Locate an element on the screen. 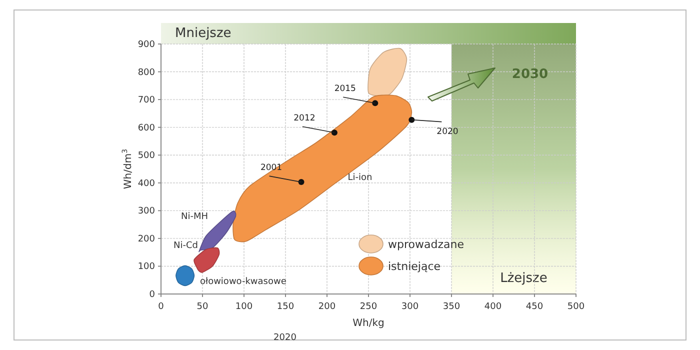 Image resolution: width=700 pixels, height=350 pixels. x-tick-label: 500 is located at coordinates (576, 307).